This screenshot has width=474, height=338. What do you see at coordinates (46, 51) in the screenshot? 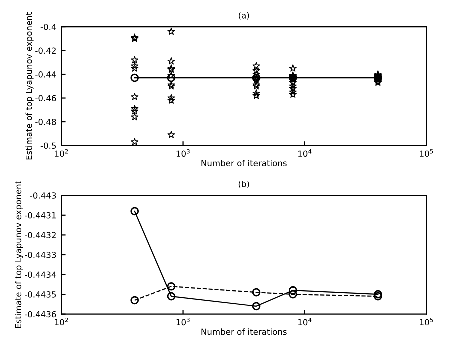
I see `y-tick-label: -0.42` at bounding box center [46, 51].